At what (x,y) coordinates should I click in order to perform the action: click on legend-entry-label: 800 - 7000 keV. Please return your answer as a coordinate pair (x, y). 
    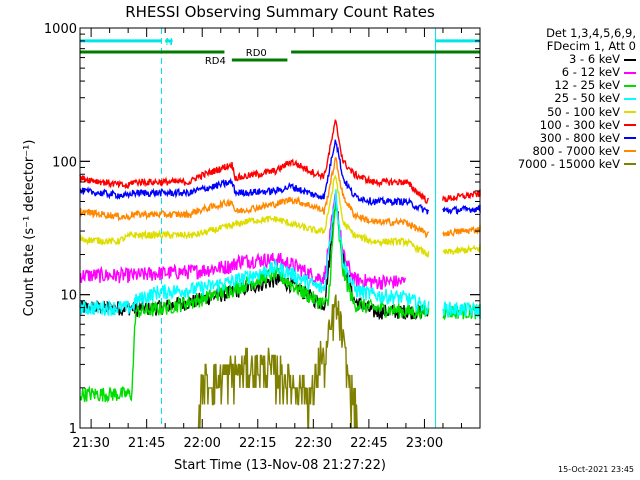
    Looking at the image, I should click on (576, 150).